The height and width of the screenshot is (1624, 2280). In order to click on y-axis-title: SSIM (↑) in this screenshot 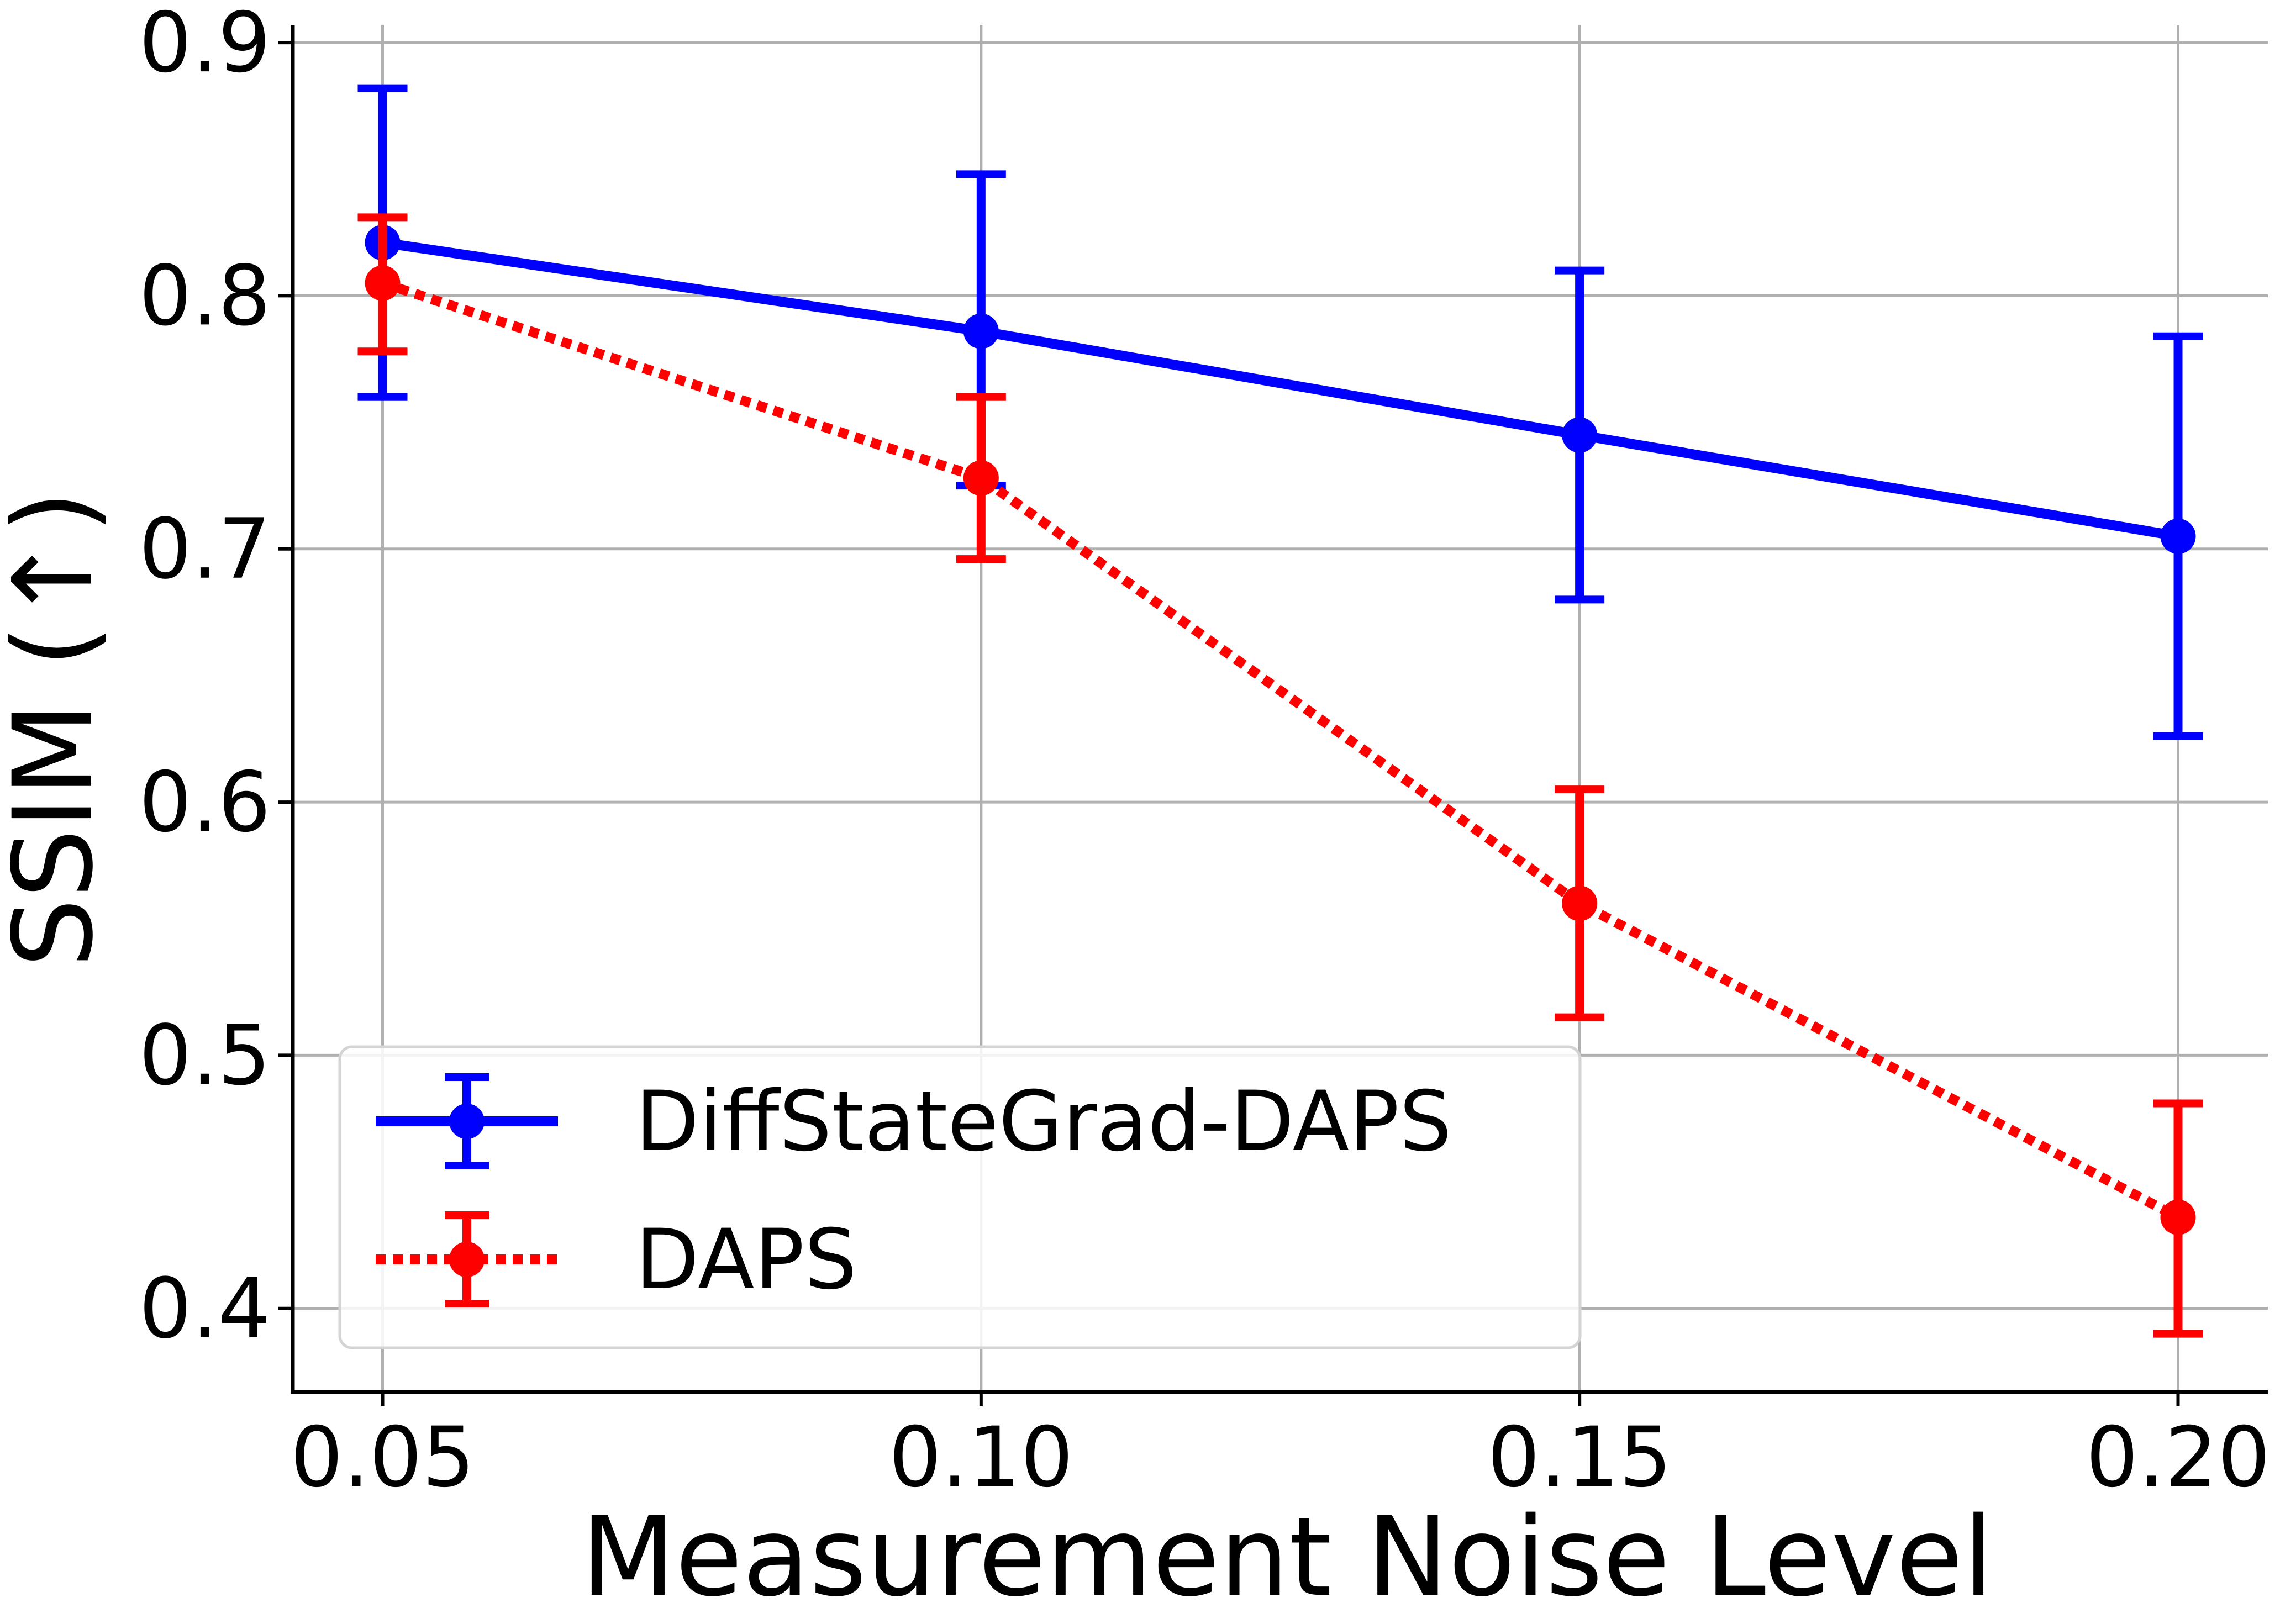, I will do `click(59, 729)`.